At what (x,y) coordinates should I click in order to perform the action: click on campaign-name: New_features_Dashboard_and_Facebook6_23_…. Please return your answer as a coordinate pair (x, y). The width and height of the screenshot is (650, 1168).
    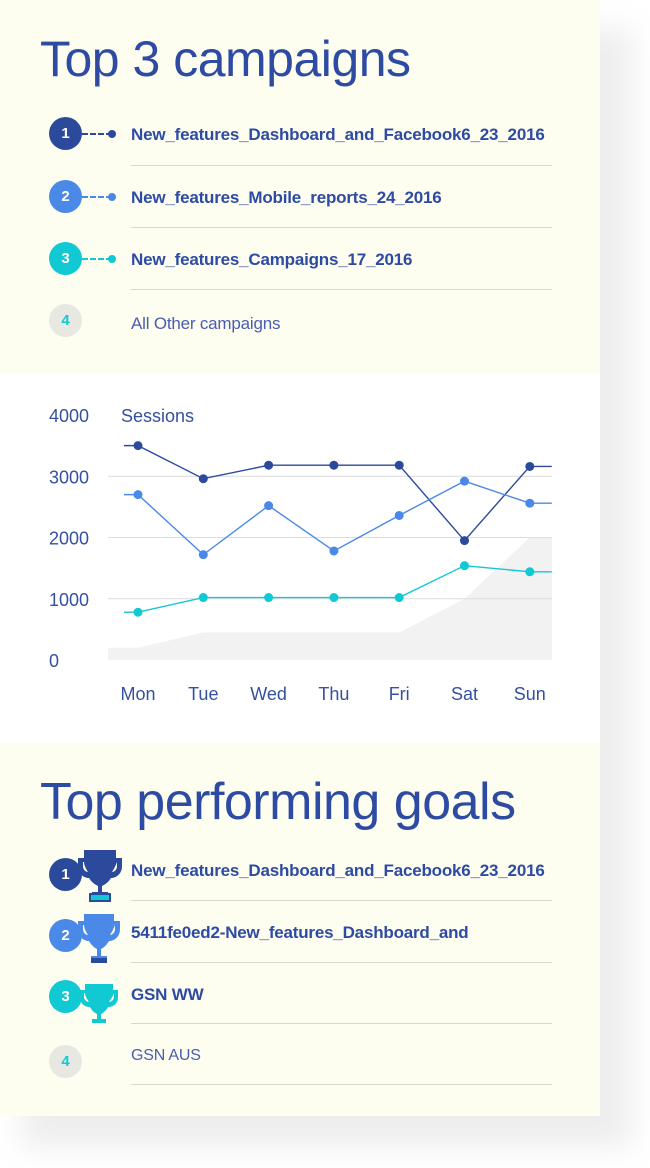
    Looking at the image, I should click on (338, 134).